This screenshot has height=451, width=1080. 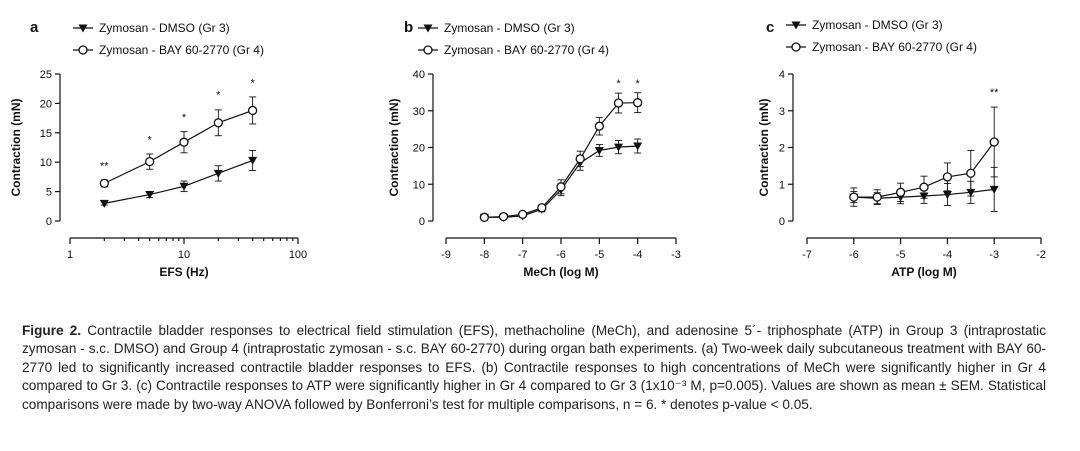 I want to click on y-tick-label: 3, so click(x=782, y=112).